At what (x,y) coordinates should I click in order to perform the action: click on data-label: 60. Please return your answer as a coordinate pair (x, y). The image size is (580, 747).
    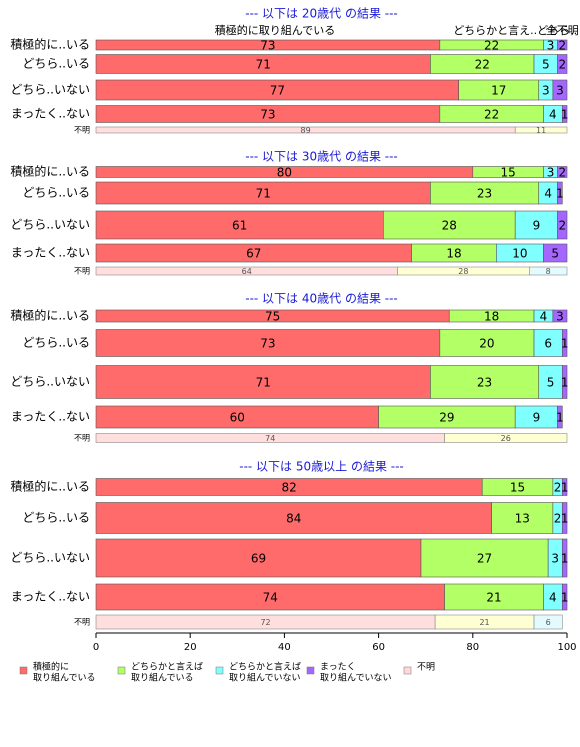
    Looking at the image, I should click on (237, 418).